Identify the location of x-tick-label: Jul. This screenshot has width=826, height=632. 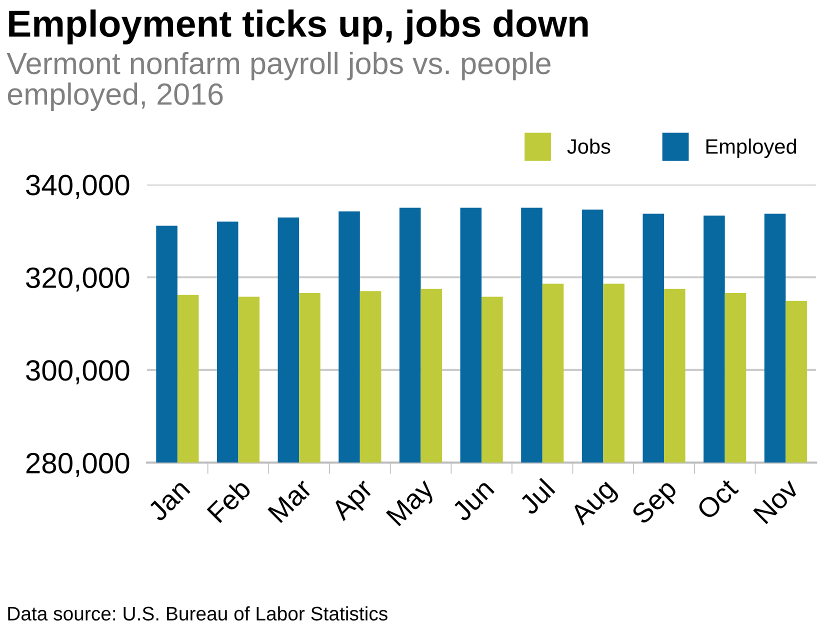
(537, 497).